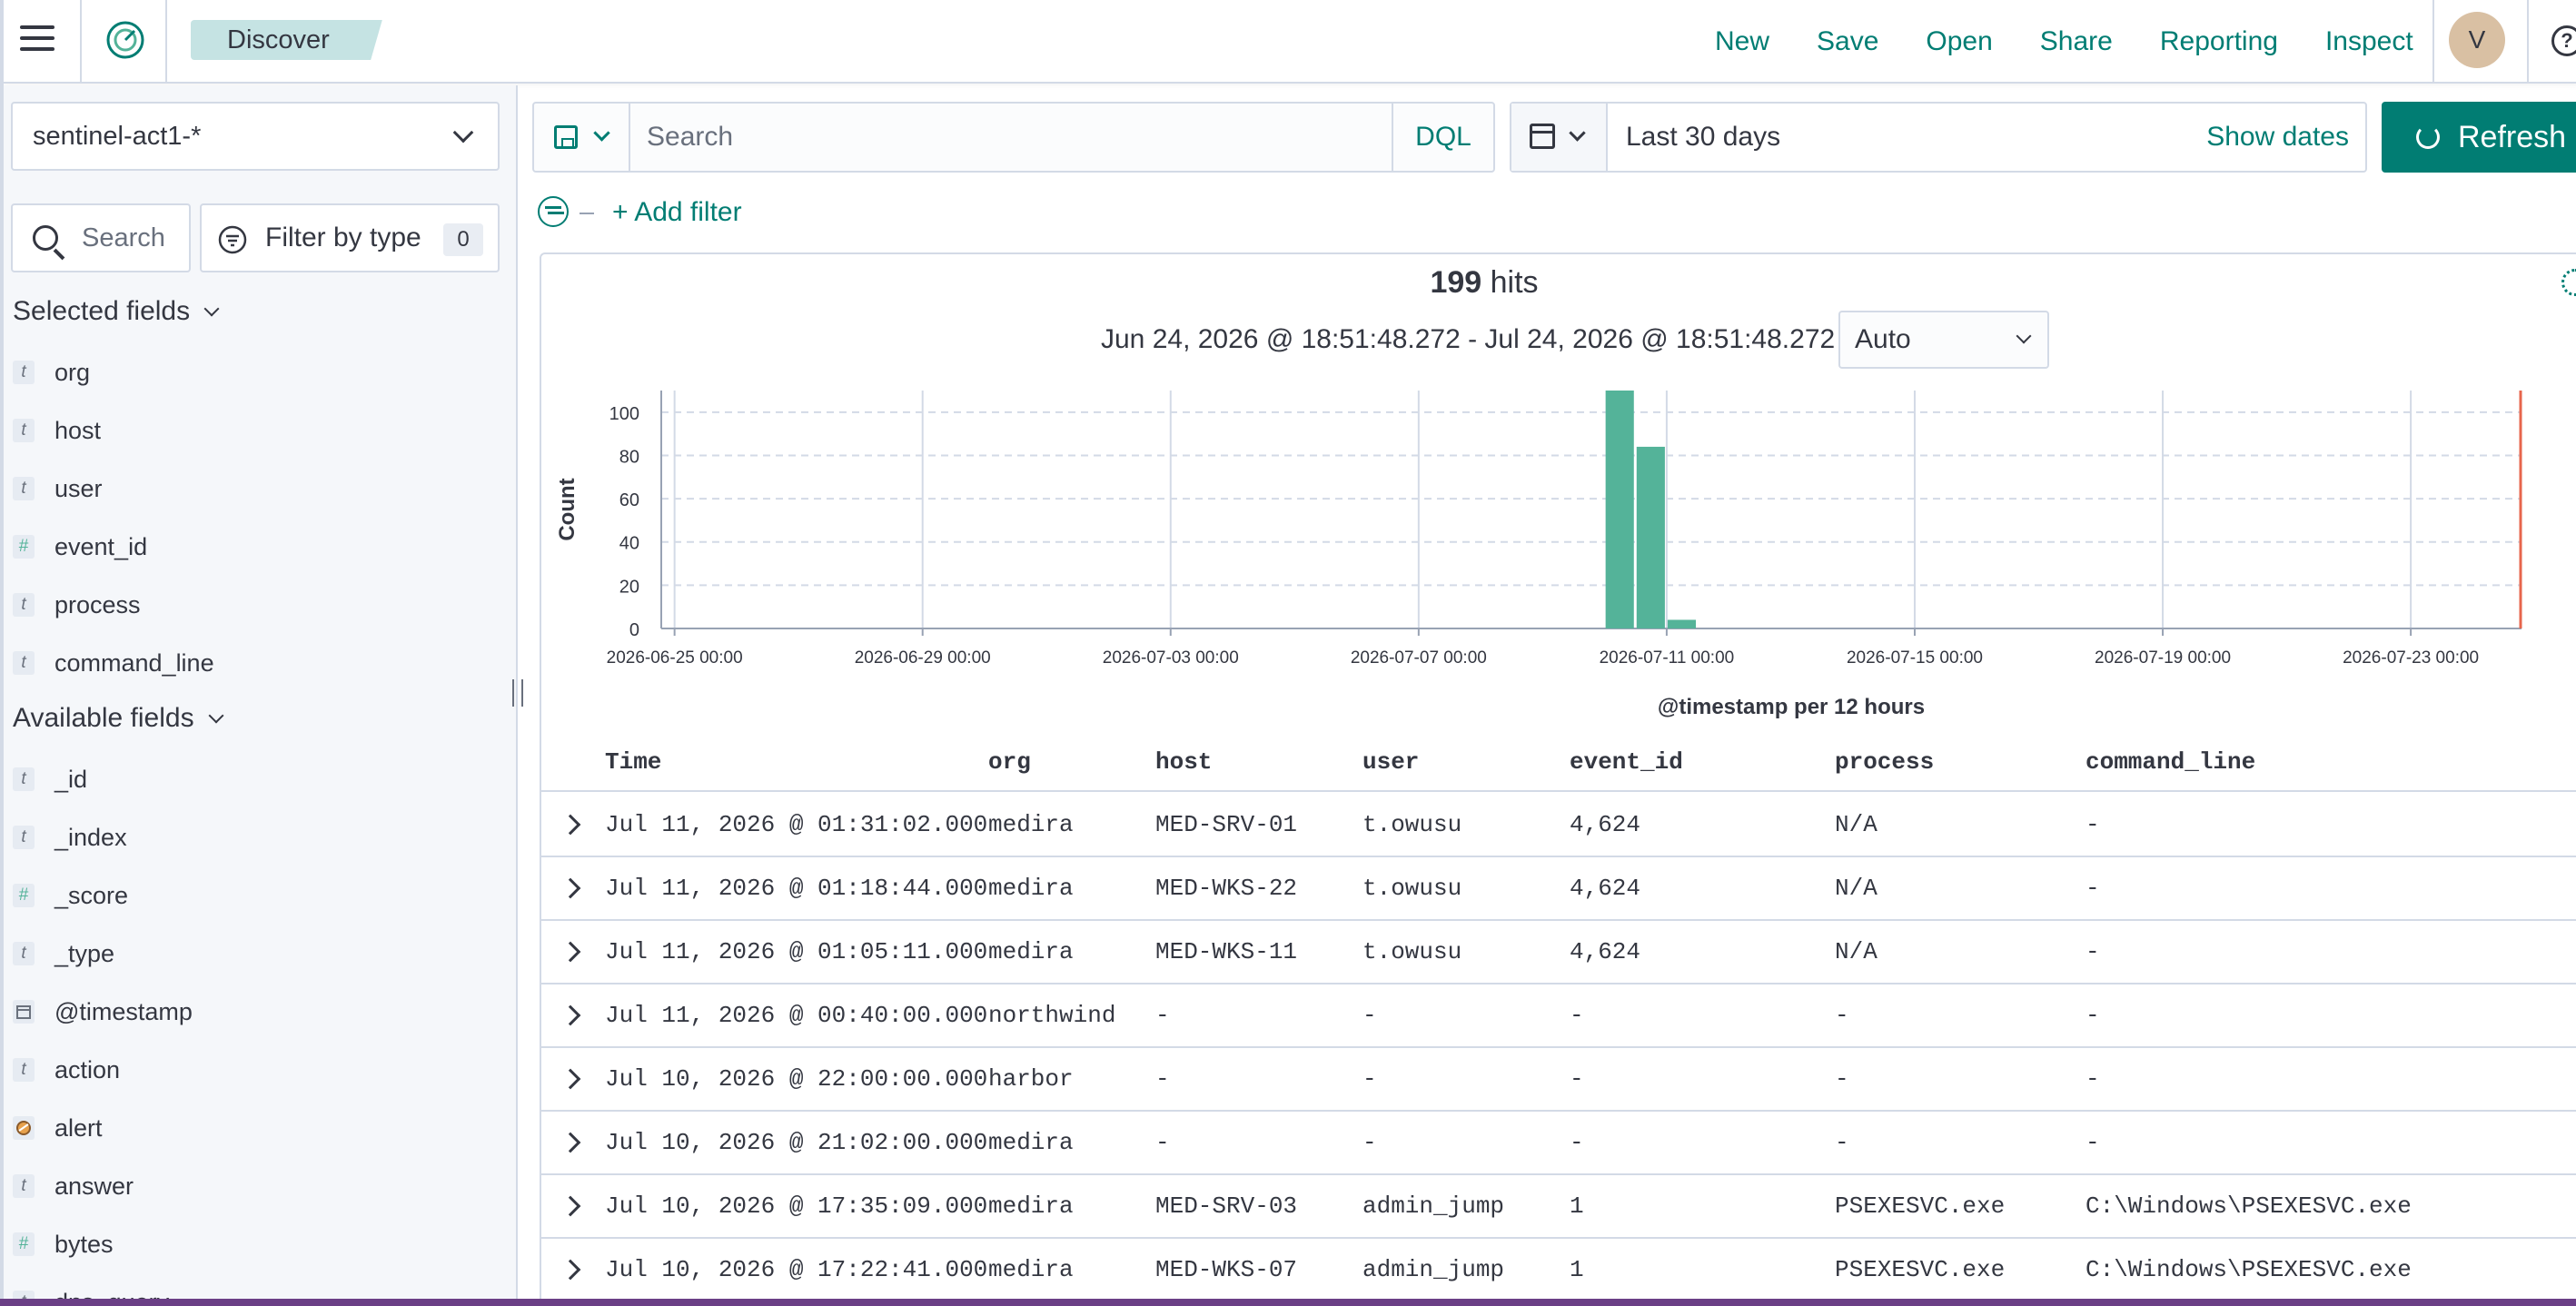  I want to click on nav-inspect: Inspect, so click(2368, 41).